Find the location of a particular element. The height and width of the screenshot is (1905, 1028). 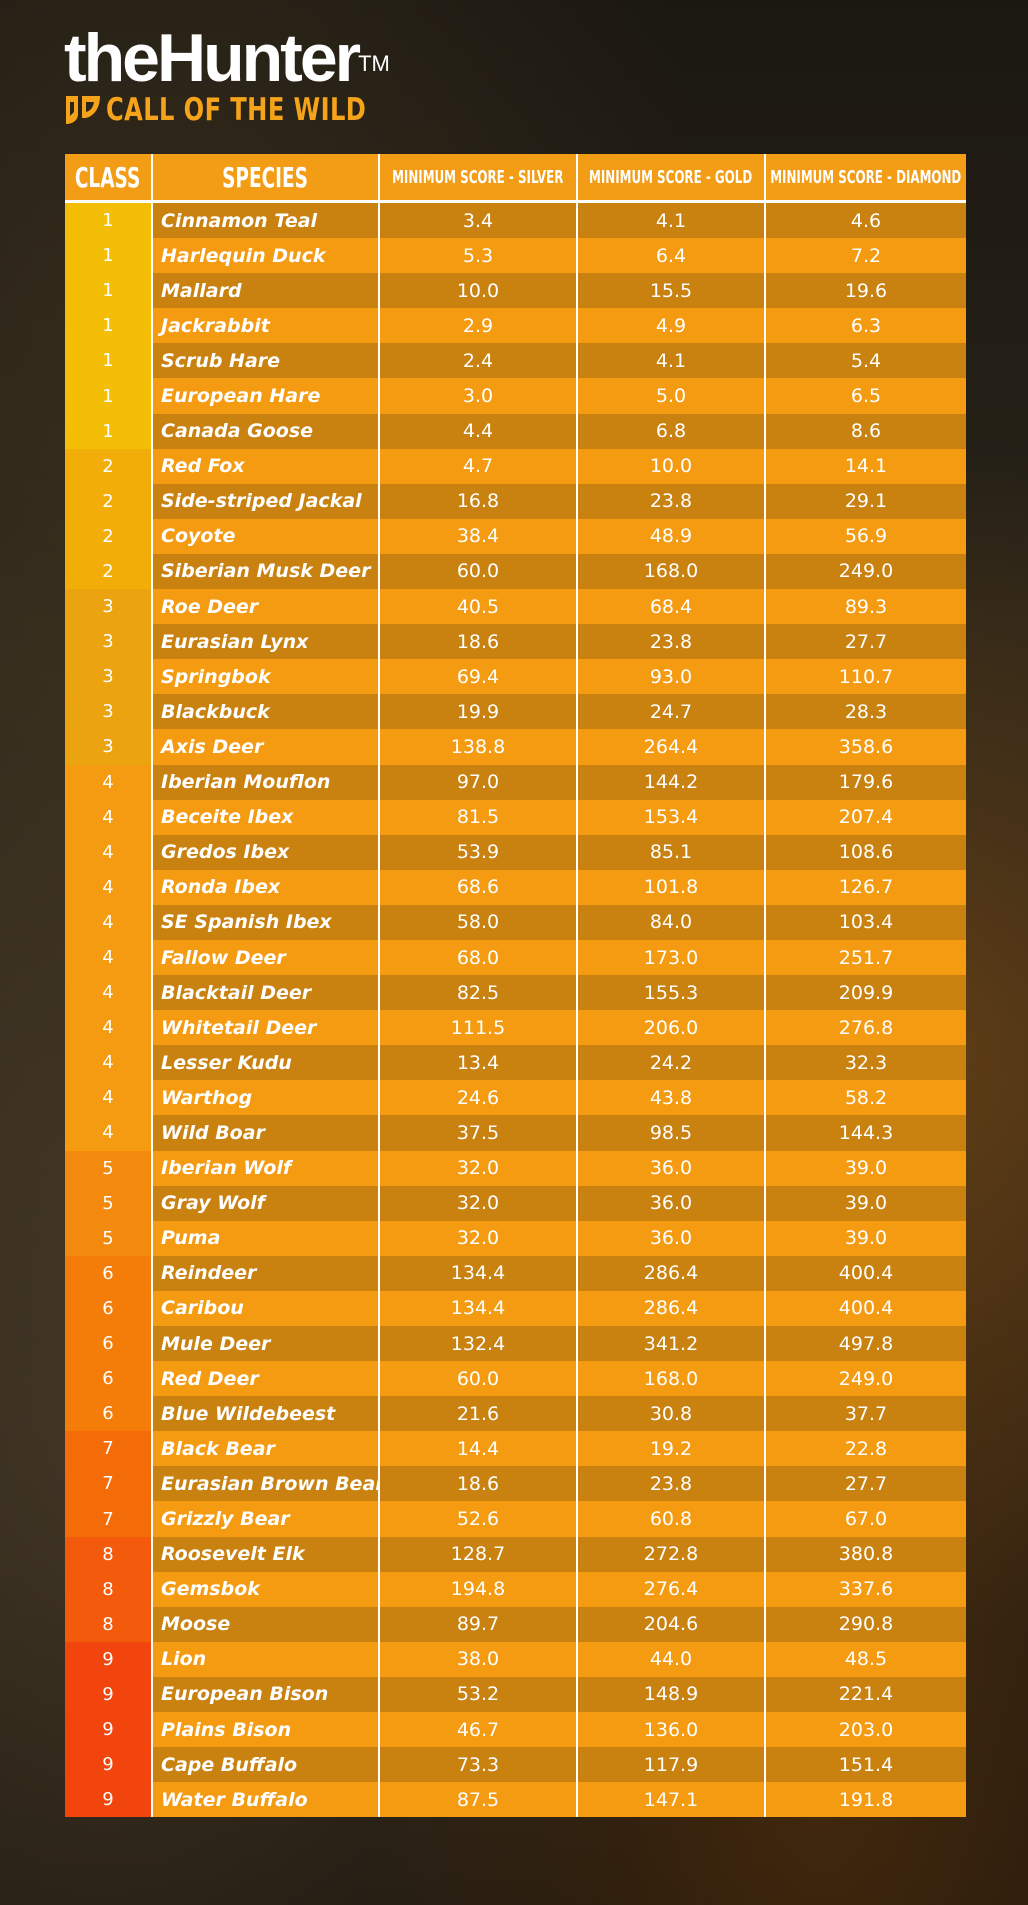

diamond-score-cell: 126.7 is located at coordinates (866, 887).